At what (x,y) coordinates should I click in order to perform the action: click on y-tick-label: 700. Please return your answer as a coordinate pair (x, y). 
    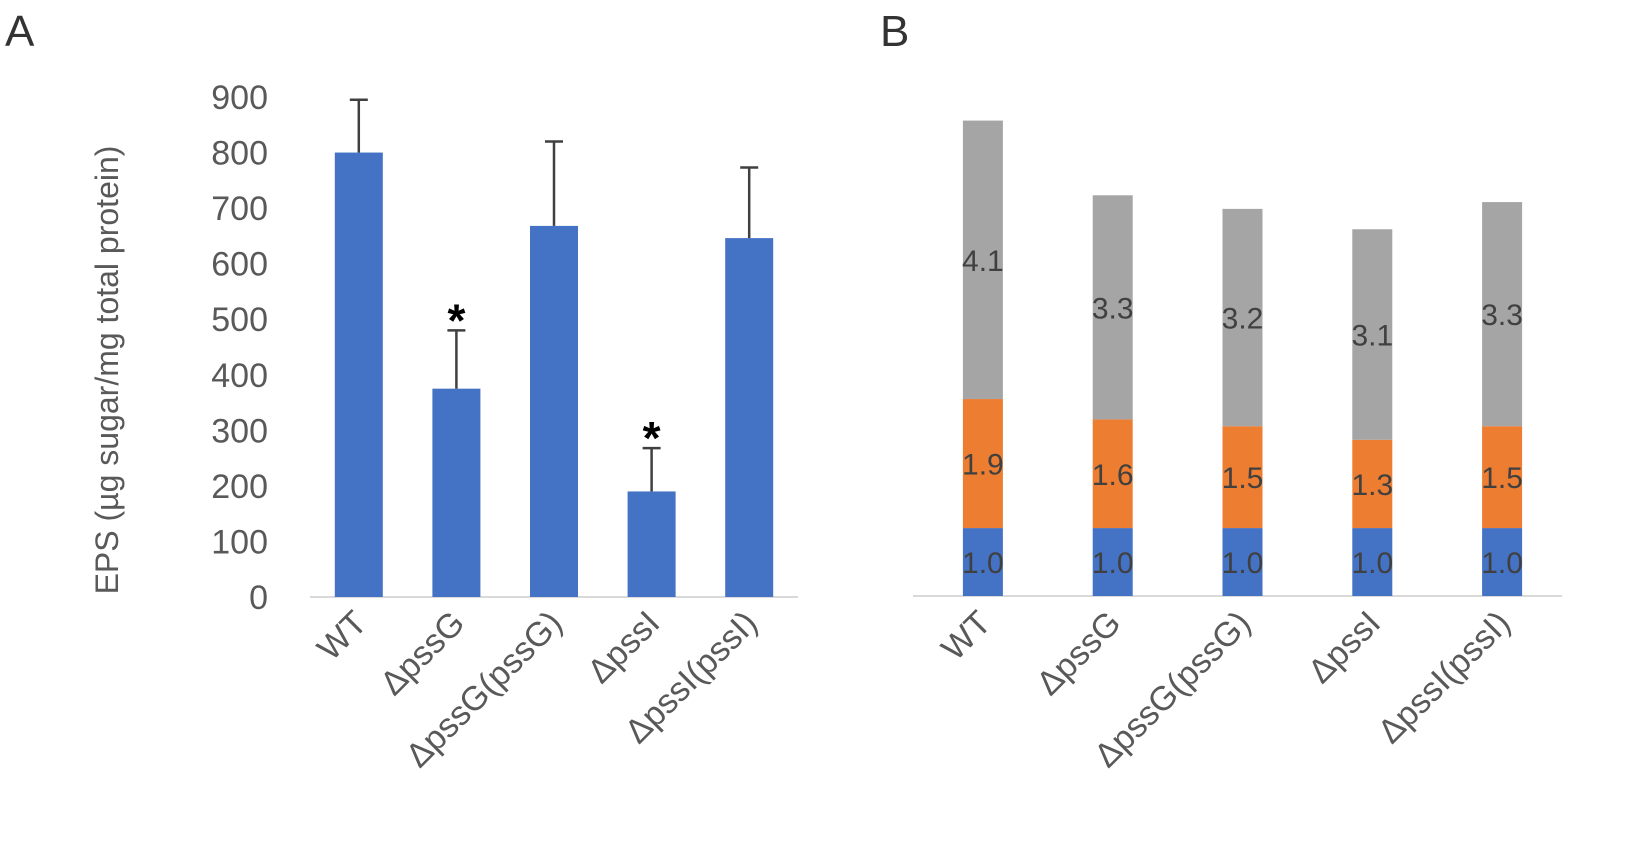
    Looking at the image, I should click on (239, 209).